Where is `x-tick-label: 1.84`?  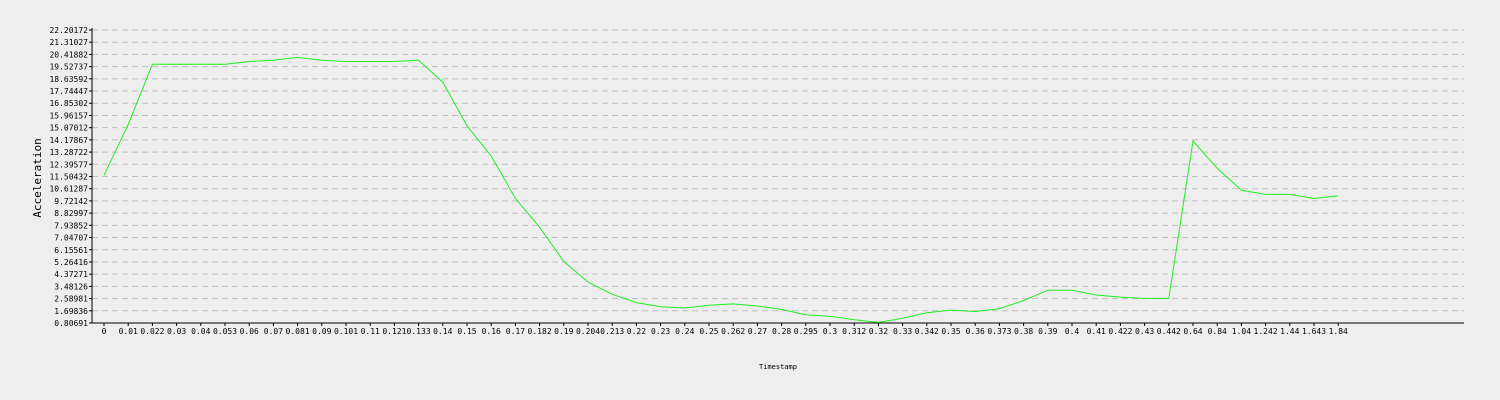
x-tick-label: 1.84 is located at coordinates (1338, 331).